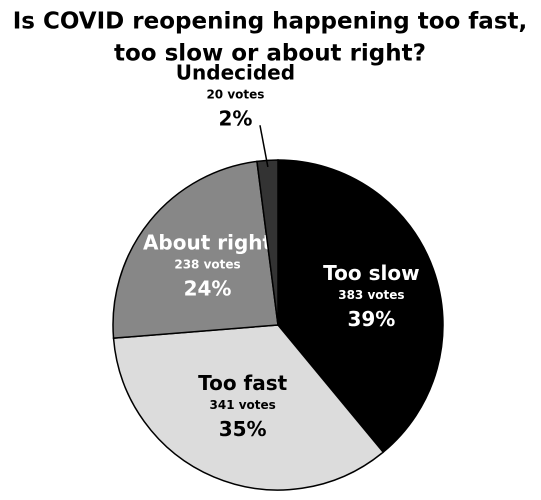  Describe the element at coordinates (371, 273) in the screenshot. I see `slice-name: Too slow` at that location.